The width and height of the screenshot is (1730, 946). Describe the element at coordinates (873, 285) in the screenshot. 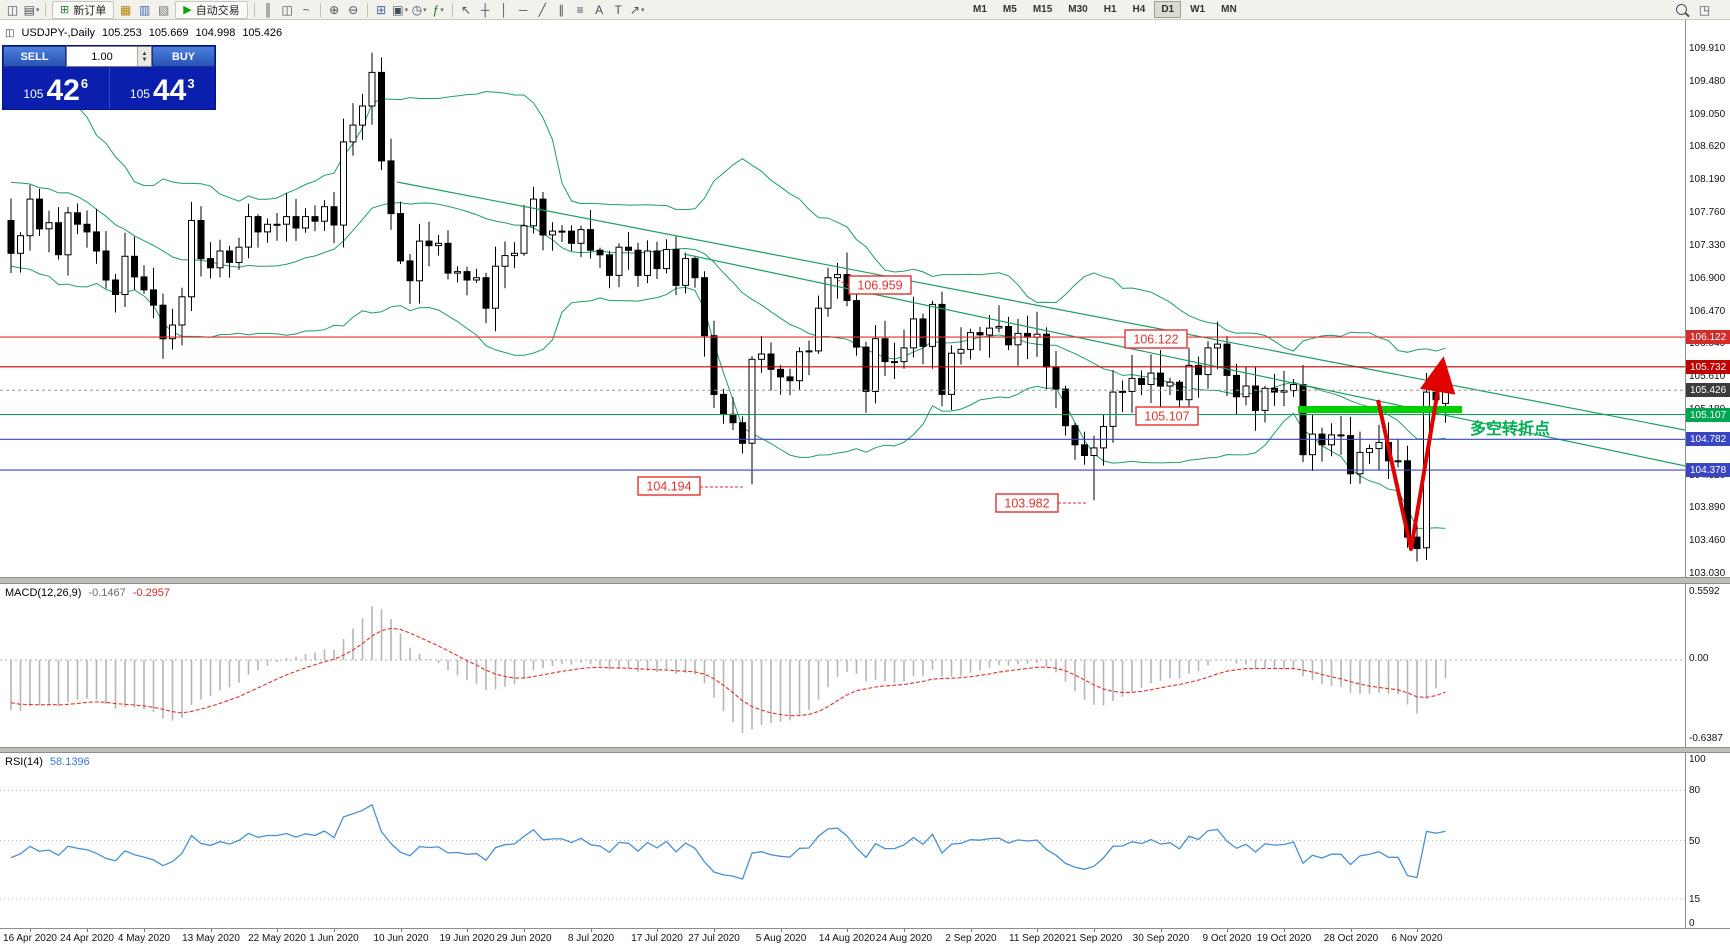

I see `price-callout: 106.959` at that location.